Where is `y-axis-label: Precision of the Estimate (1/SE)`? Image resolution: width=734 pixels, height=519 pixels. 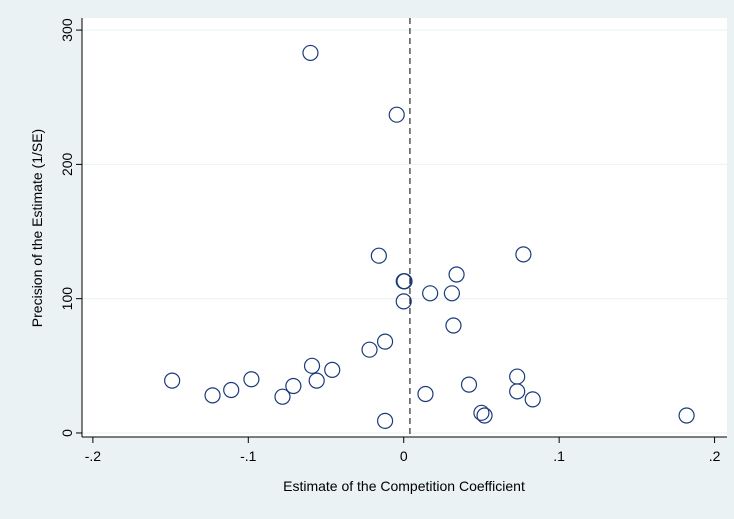 y-axis-label: Precision of the Estimate (1/SE) is located at coordinates (37, 228).